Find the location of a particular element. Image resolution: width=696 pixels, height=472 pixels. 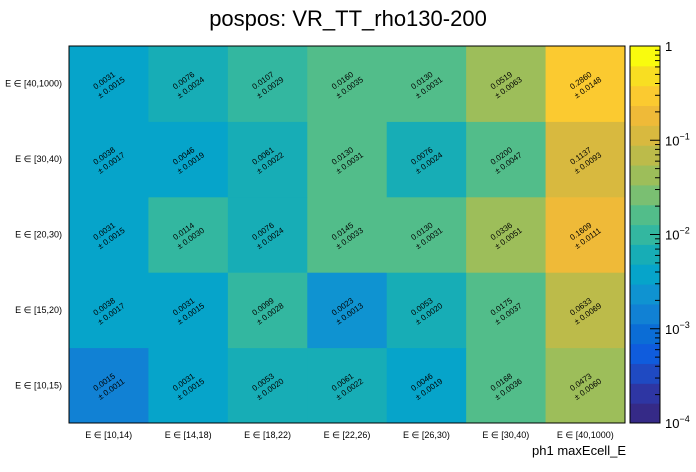

x-tick-label: E ∈ [26,30) is located at coordinates (426, 435).